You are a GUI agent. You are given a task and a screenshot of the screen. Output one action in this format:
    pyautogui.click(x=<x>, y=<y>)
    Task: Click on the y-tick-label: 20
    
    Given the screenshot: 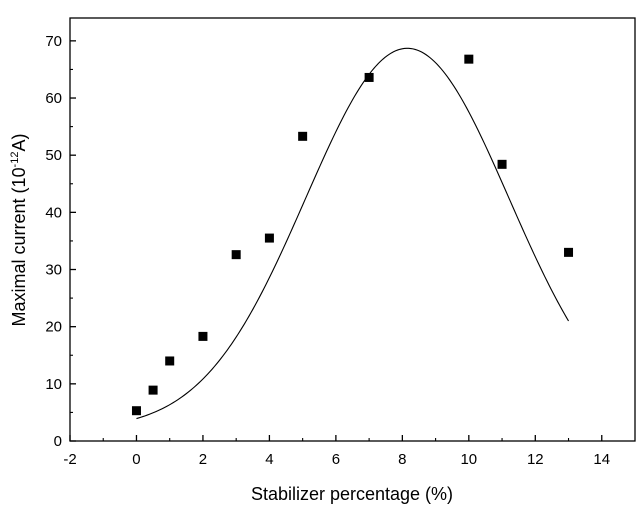 What is the action you would take?
    pyautogui.click(x=53, y=327)
    